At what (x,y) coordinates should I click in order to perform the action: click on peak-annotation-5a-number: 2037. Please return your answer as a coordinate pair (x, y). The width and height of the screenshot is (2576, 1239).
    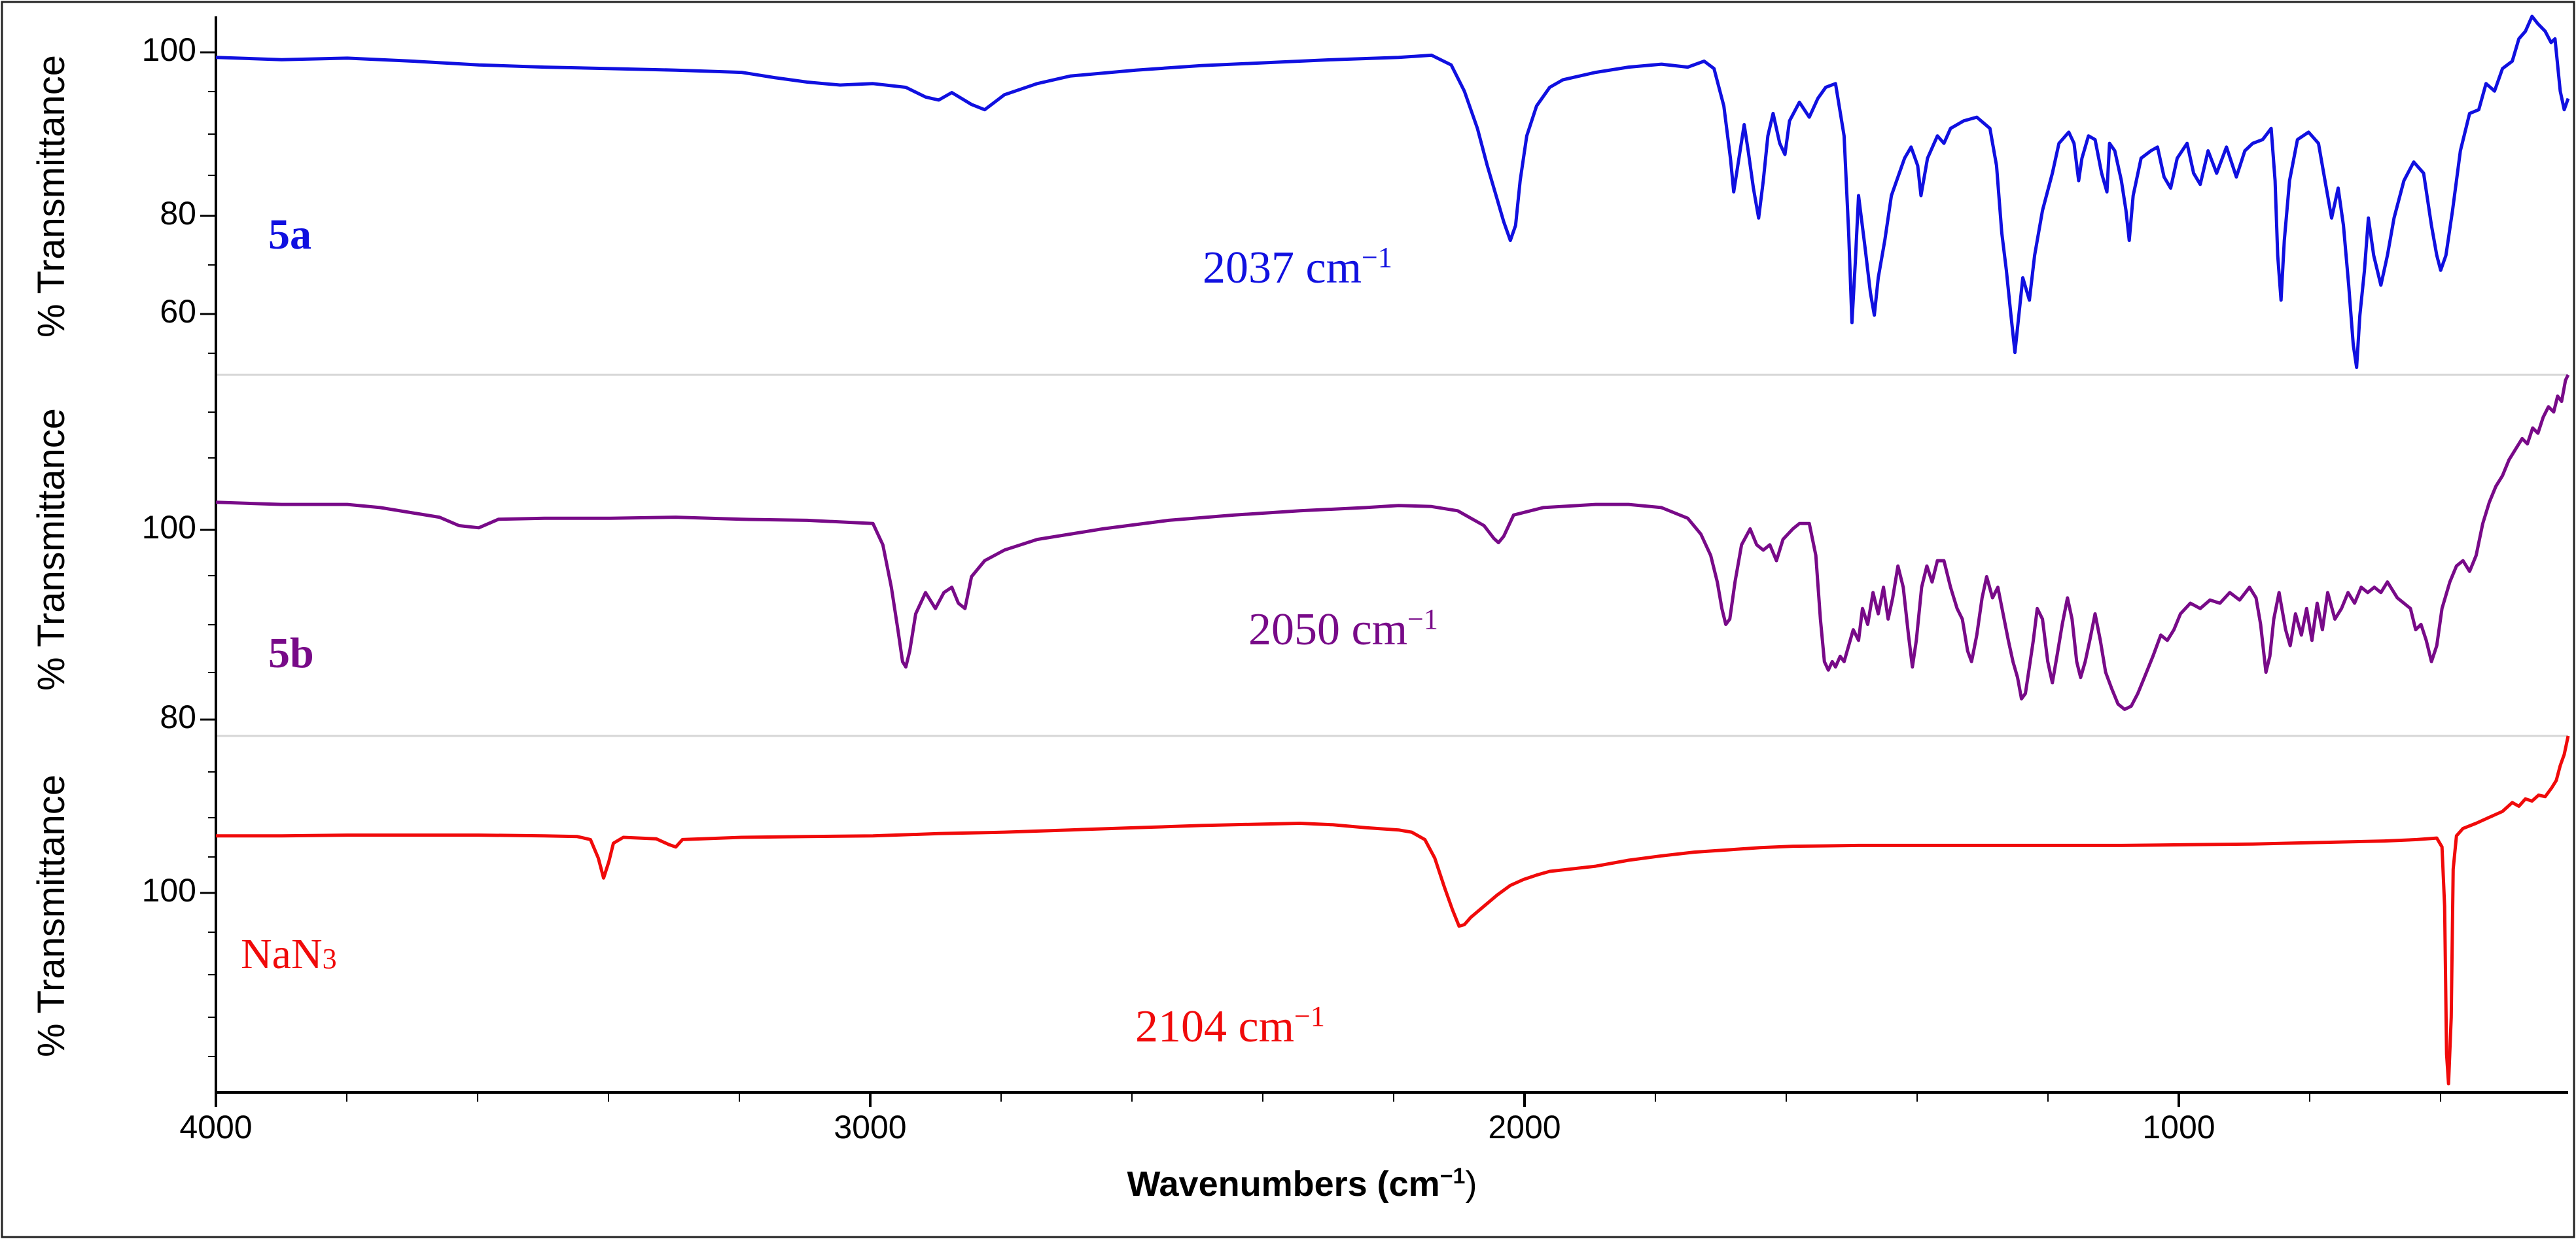
    Looking at the image, I should click on (1248, 268).